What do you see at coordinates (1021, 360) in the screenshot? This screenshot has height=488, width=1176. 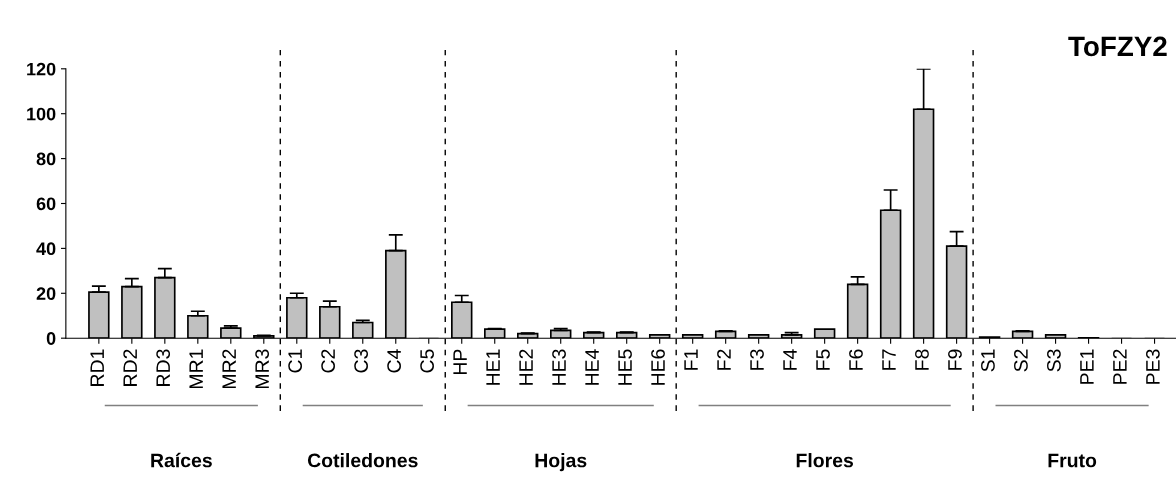 I see `x-tick-label: S2` at bounding box center [1021, 360].